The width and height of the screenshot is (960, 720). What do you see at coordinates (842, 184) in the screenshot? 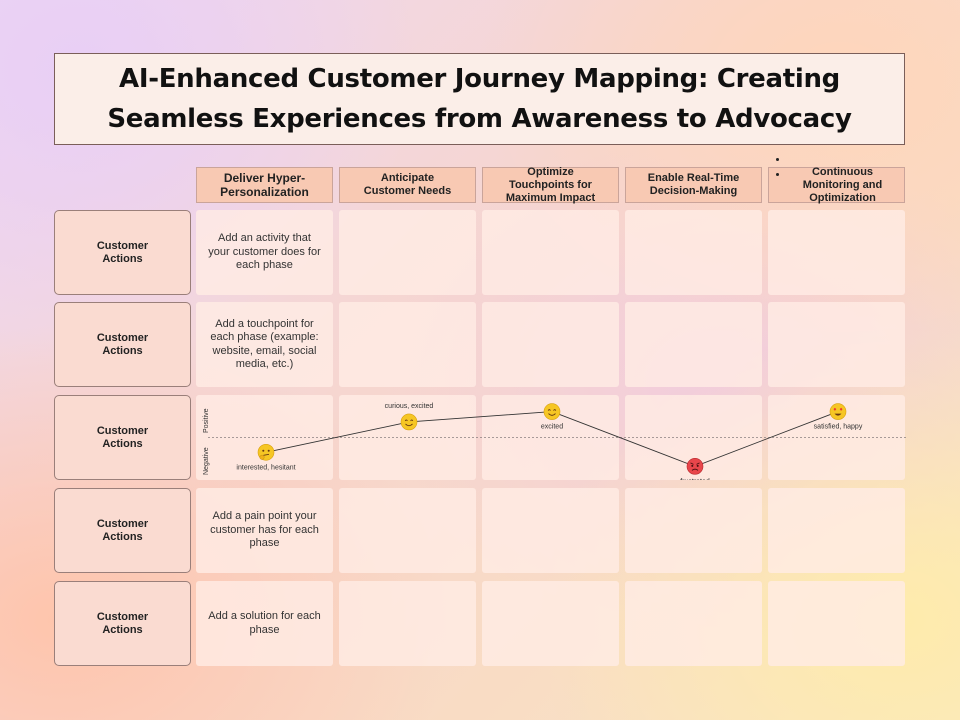
I see `phase-header-line: Monitoring and` at bounding box center [842, 184].